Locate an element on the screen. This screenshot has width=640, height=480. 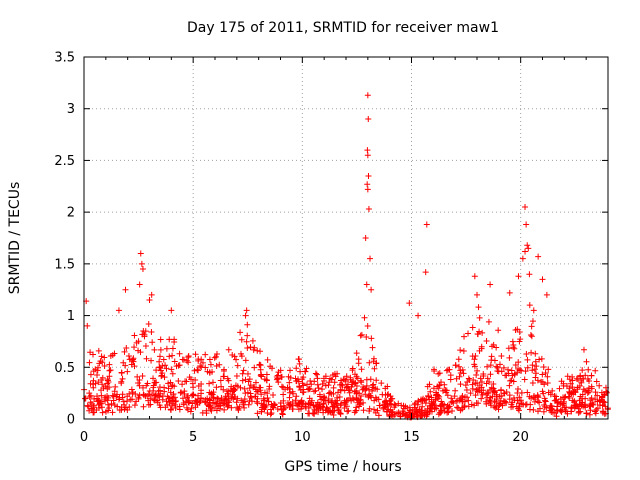
x-tick-label: 15 is located at coordinates (411, 437).